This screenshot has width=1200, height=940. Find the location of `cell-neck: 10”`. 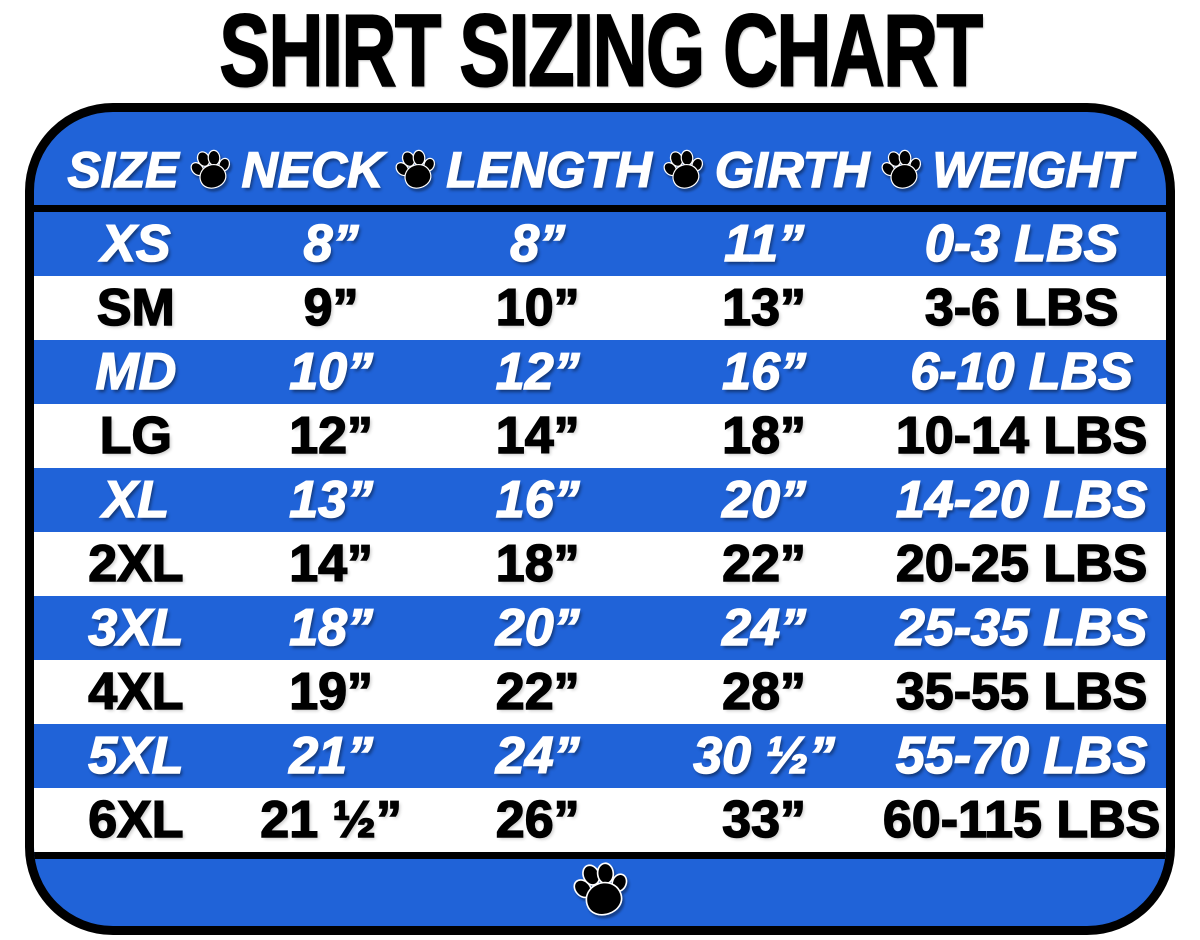

cell-neck: 10” is located at coordinates (331, 372).